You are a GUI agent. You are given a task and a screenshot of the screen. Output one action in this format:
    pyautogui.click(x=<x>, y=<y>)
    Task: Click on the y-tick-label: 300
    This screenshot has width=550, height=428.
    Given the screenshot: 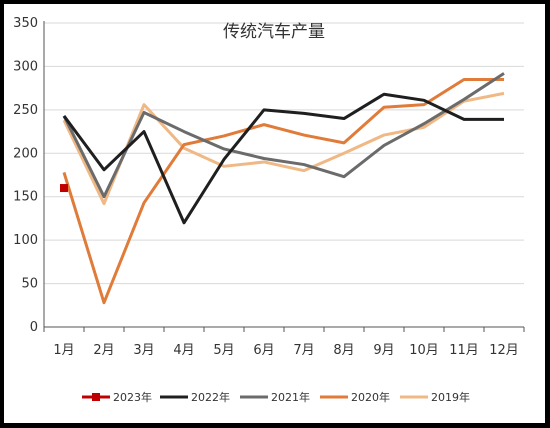 What is the action you would take?
    pyautogui.click(x=25, y=66)
    